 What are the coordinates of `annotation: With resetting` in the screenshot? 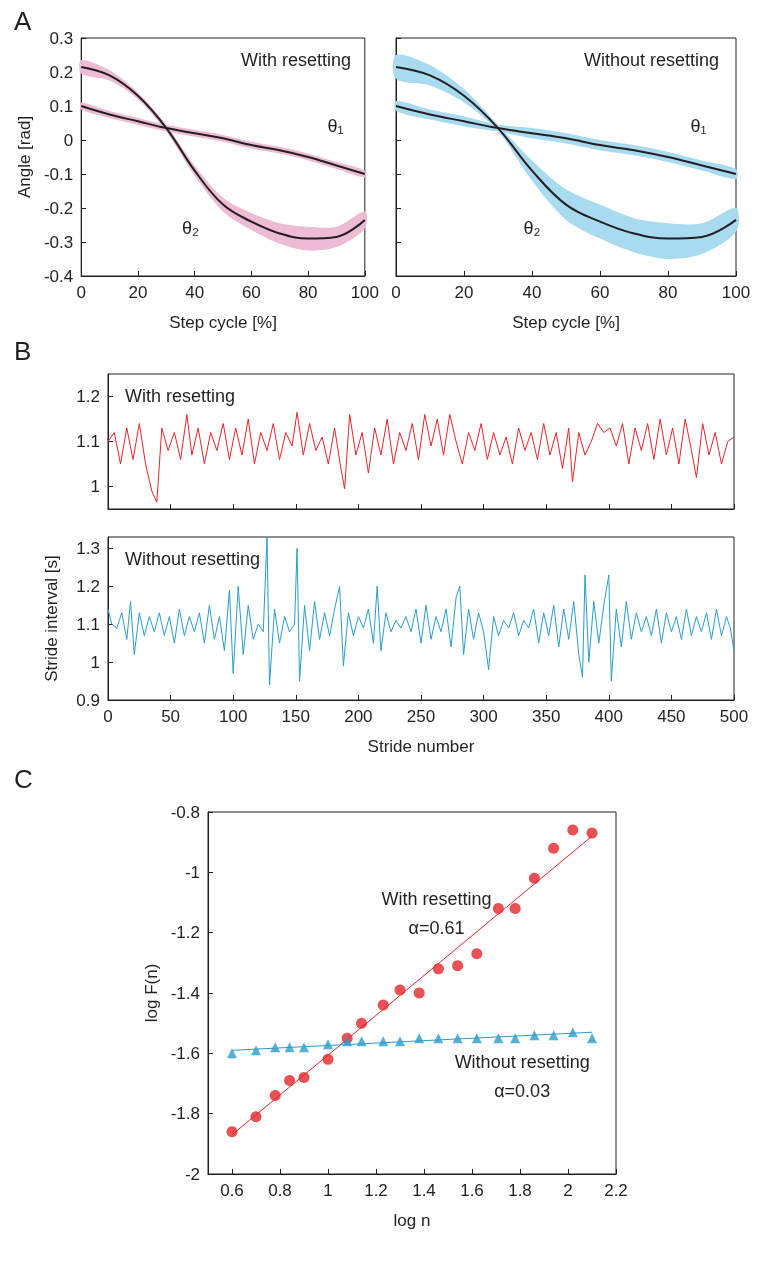 It's located at (436, 898).